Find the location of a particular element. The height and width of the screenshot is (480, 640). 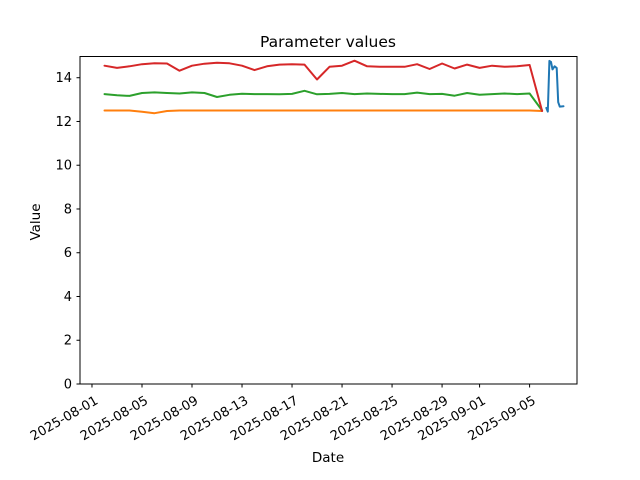

y-tick-label: 0 is located at coordinates (68, 385).